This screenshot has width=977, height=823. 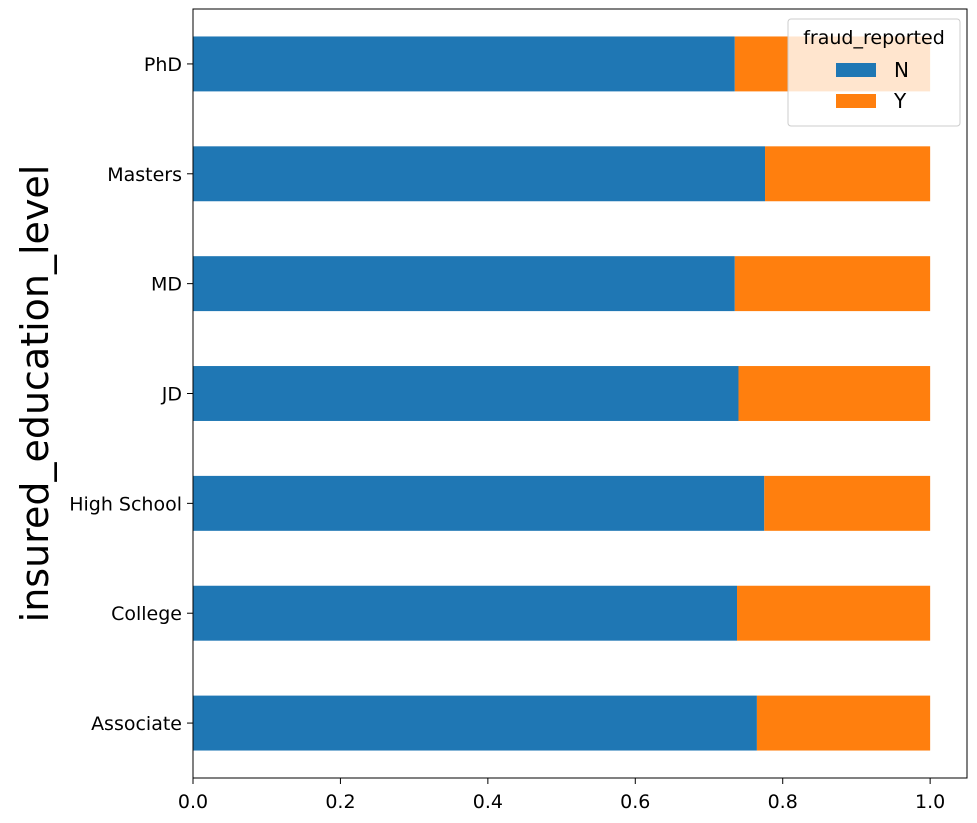 What do you see at coordinates (832, 284) in the screenshot?
I see `bar-y-md` at bounding box center [832, 284].